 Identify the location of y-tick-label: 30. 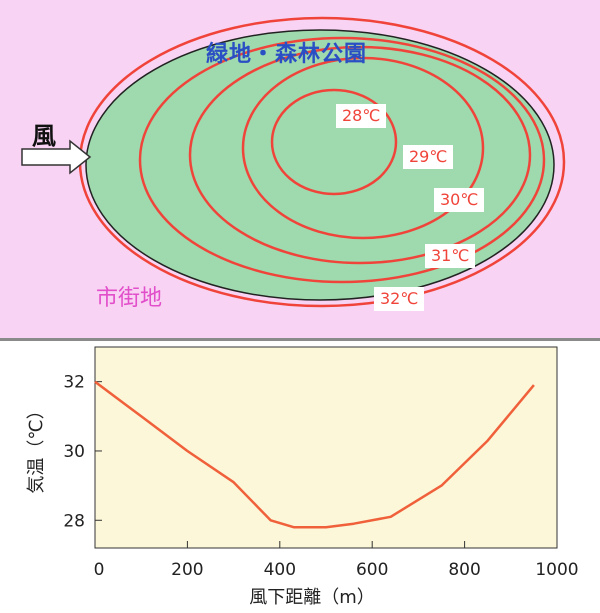
(74, 452).